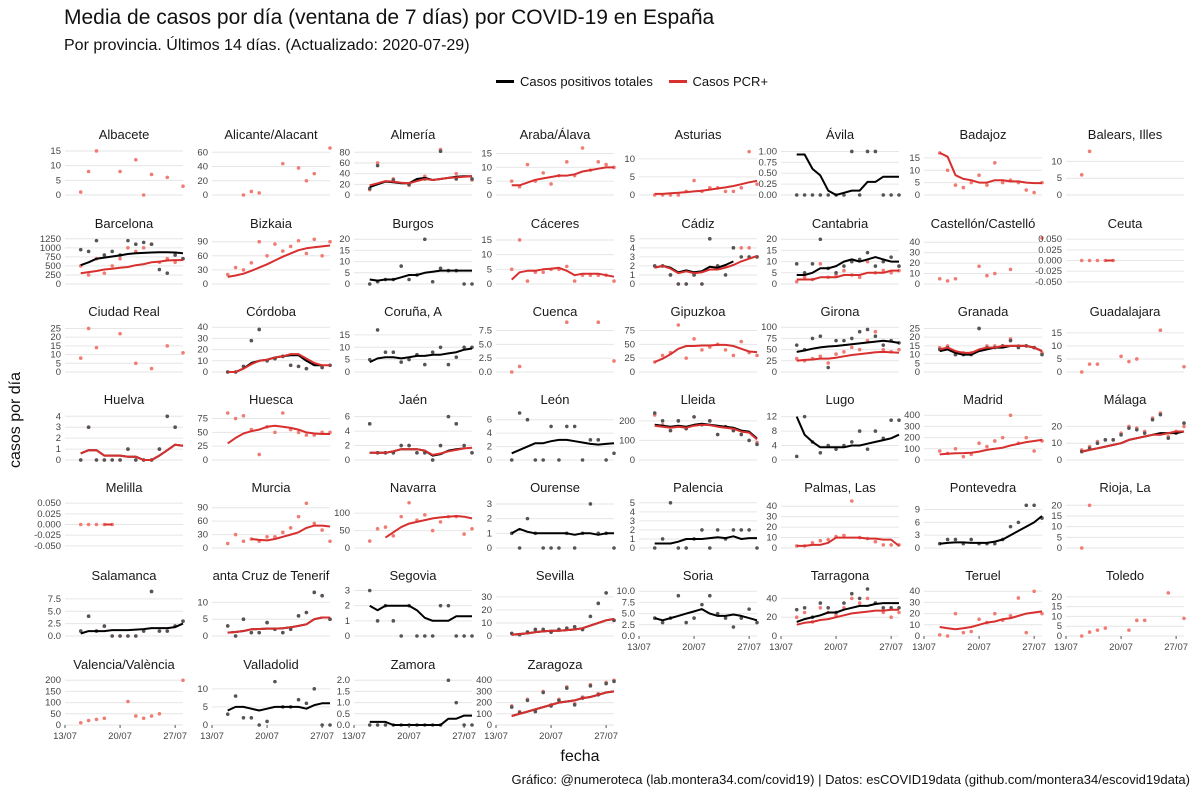  I want to click on y-tick-label: 0.000, so click(1050, 261).